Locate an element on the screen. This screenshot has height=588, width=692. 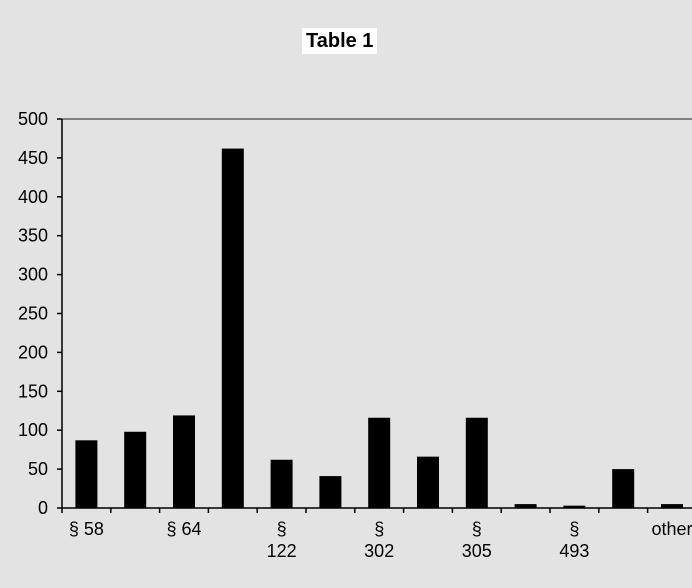
y-tick-label: 50 is located at coordinates (38, 469).